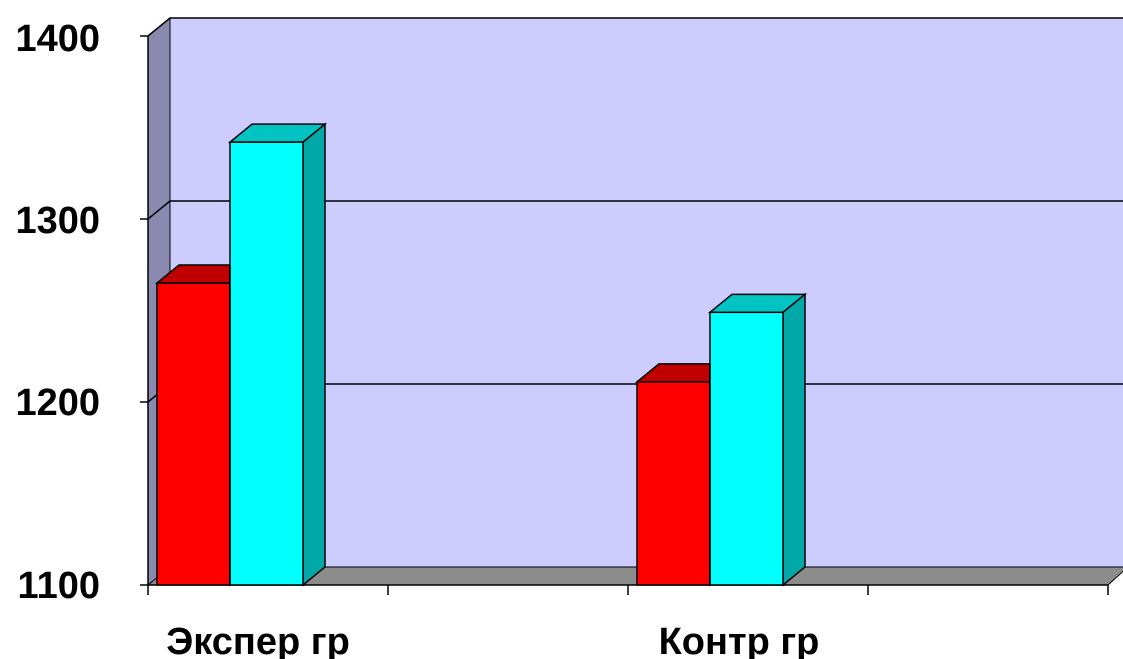 The width and height of the screenshot is (1123, 659). I want to click on y-tick-label: 1100, so click(59, 586).